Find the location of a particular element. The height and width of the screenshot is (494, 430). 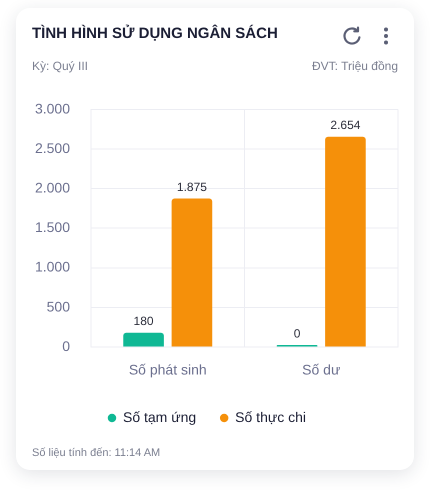

x-tick-label: Số dư is located at coordinates (321, 369).